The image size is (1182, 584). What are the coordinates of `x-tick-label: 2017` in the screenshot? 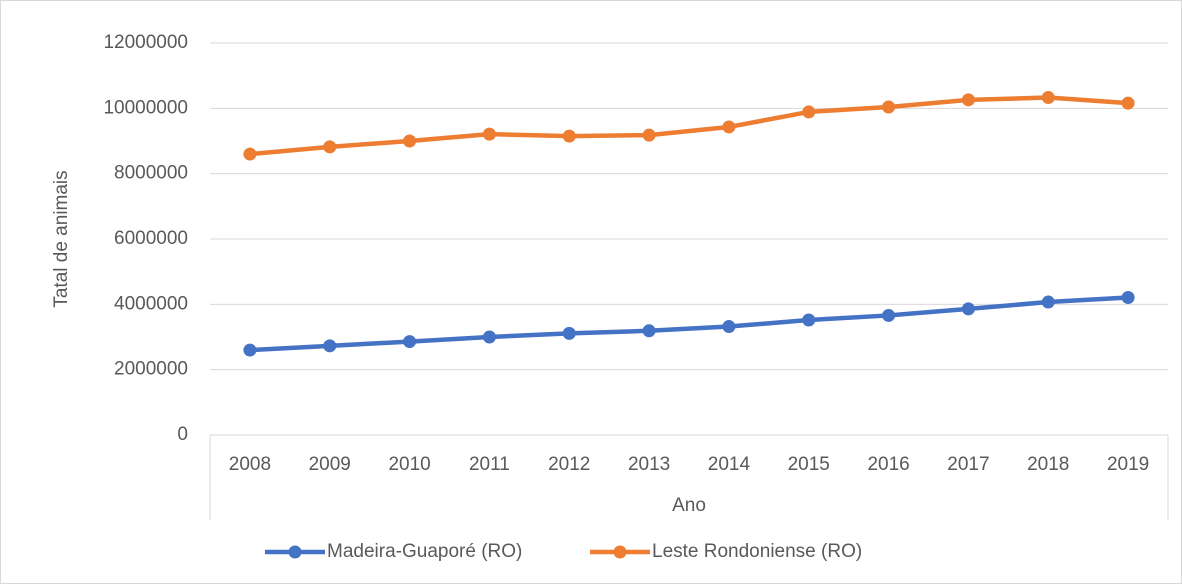 It's located at (968, 464).